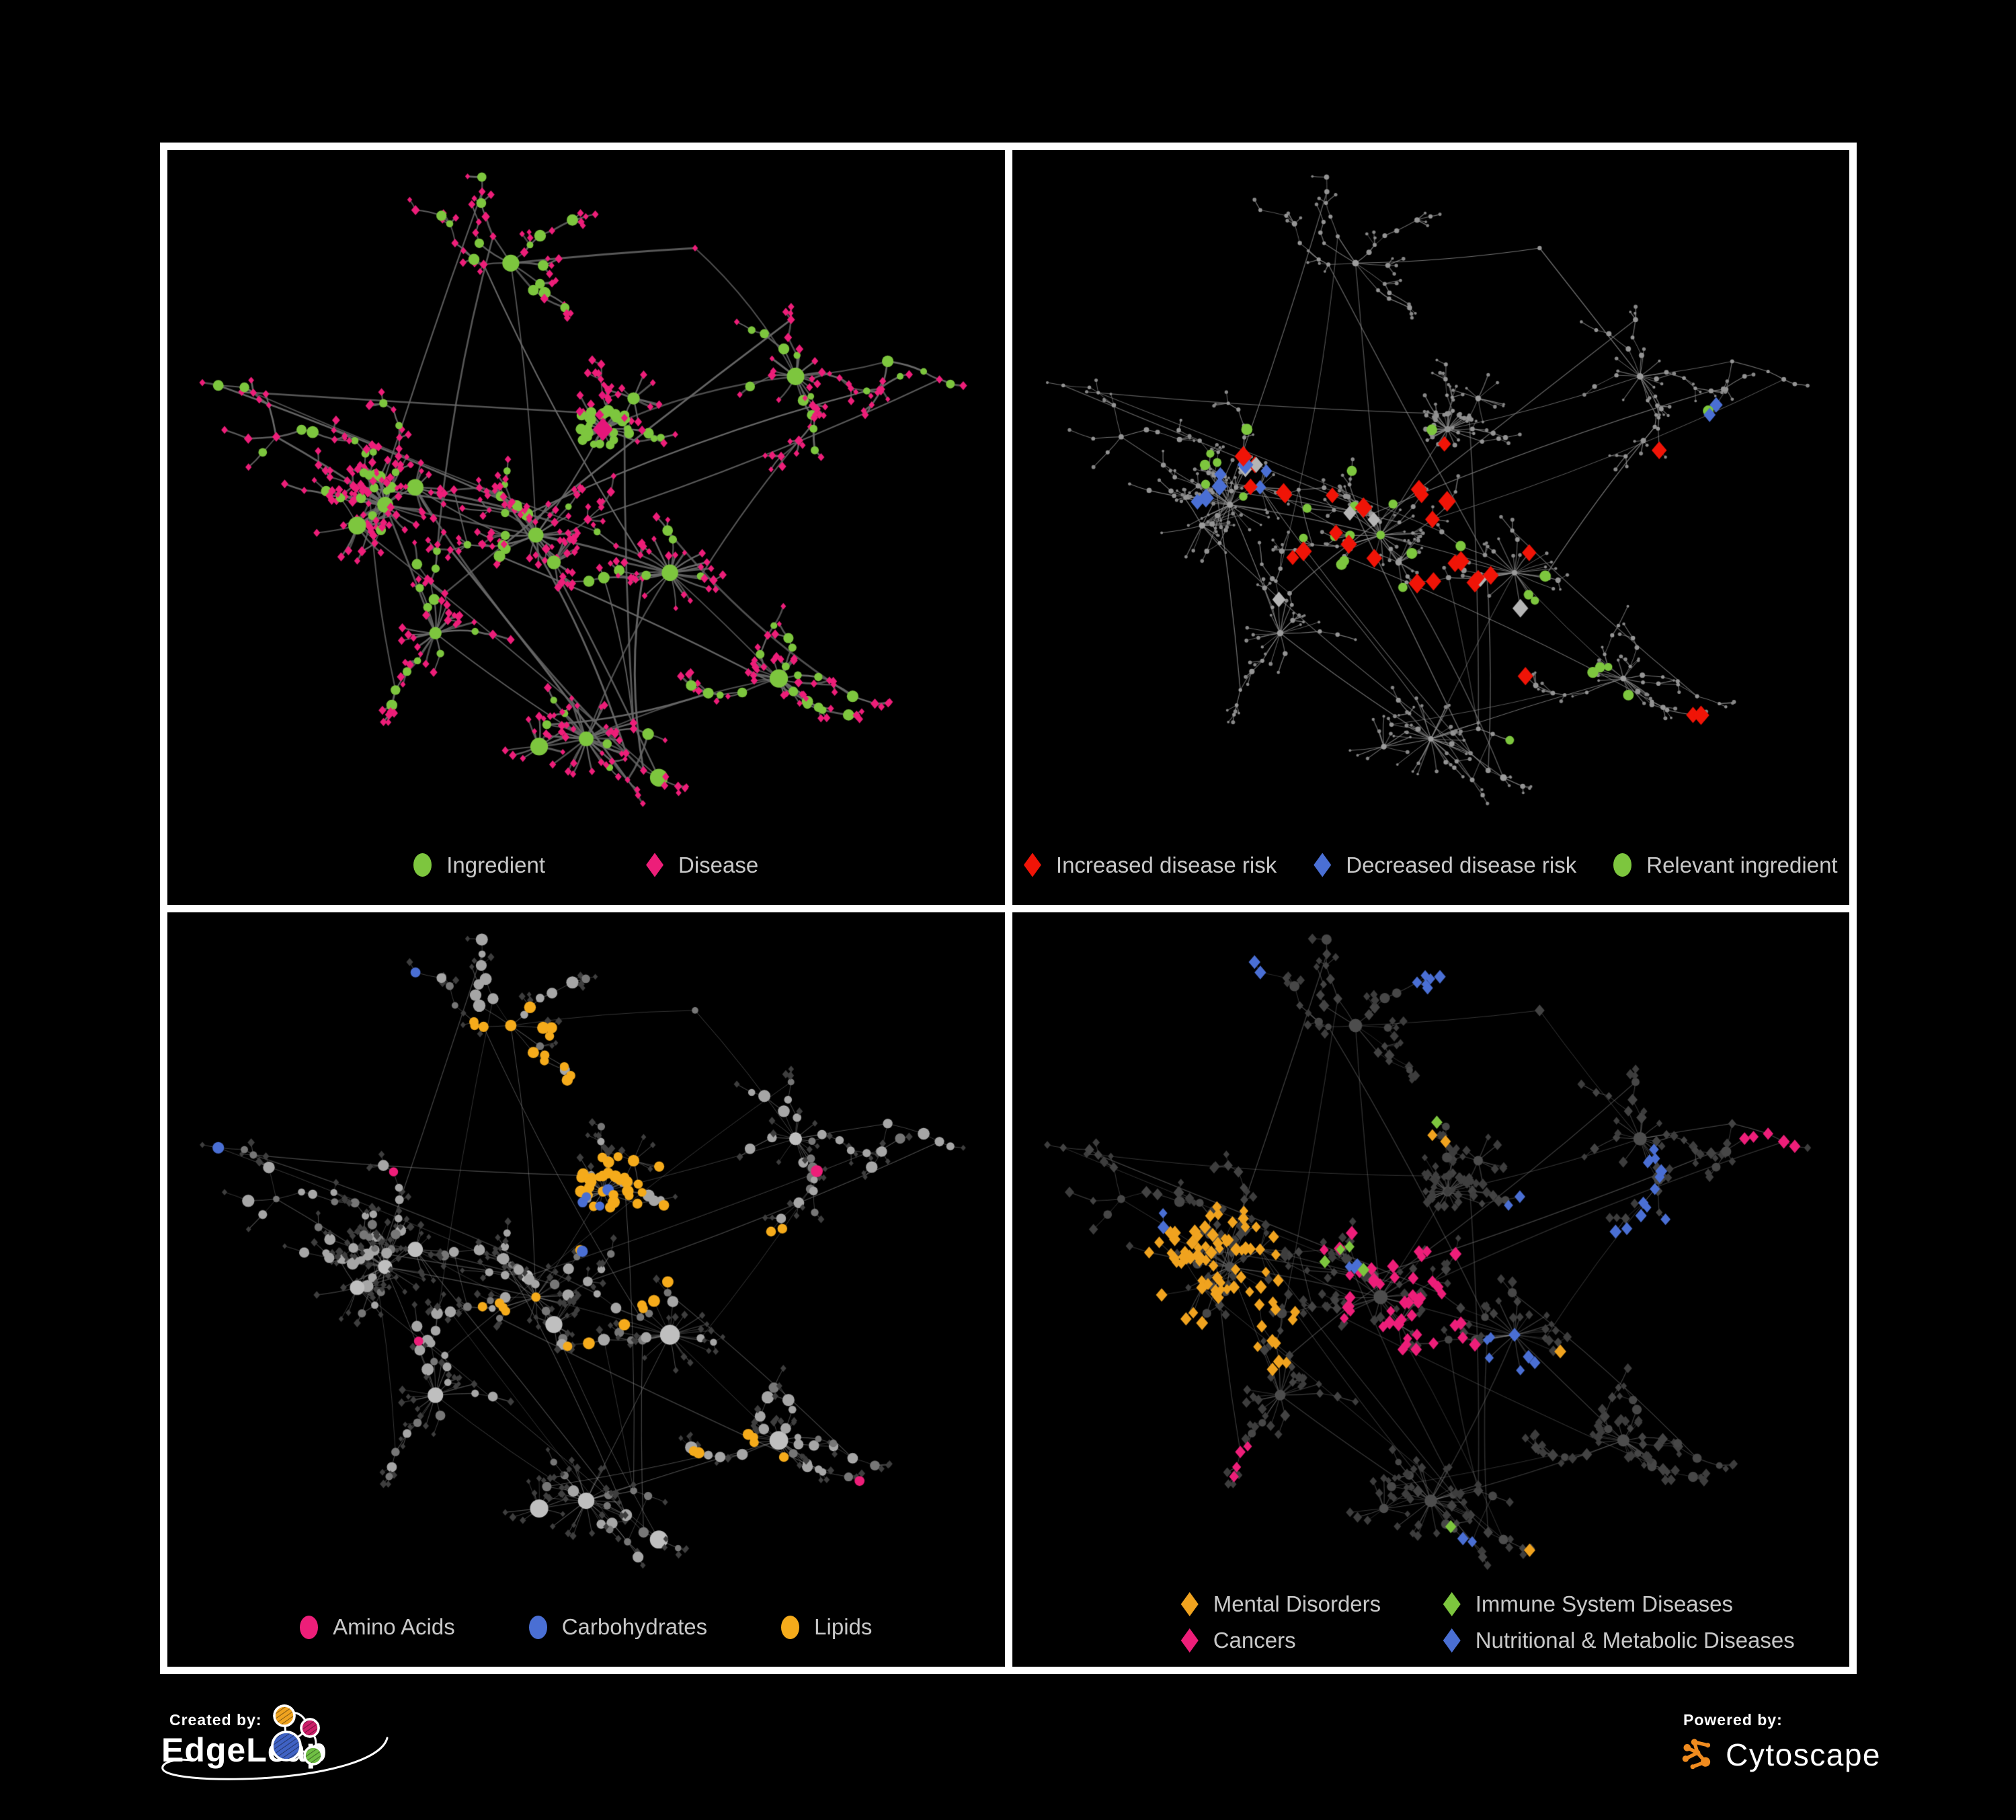  Describe the element at coordinates (394, 1626) in the screenshot. I see `legend-label: Amino Acids` at that location.